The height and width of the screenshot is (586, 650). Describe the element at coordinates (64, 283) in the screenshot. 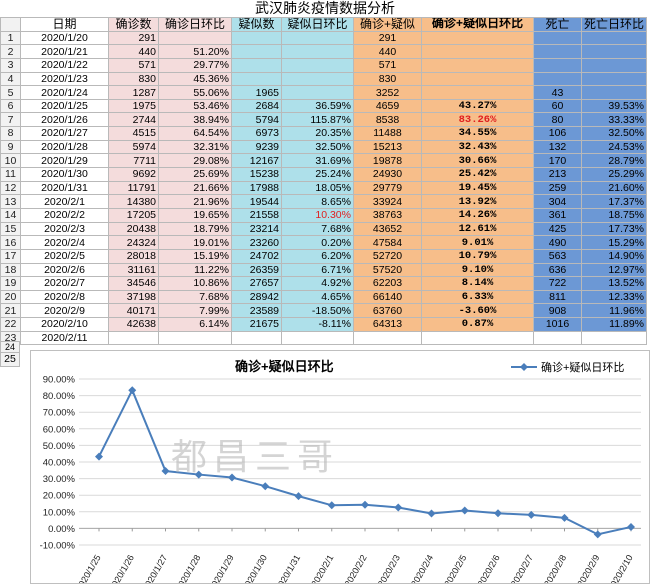

I see `cell-date: 2020/2/7` at that location.